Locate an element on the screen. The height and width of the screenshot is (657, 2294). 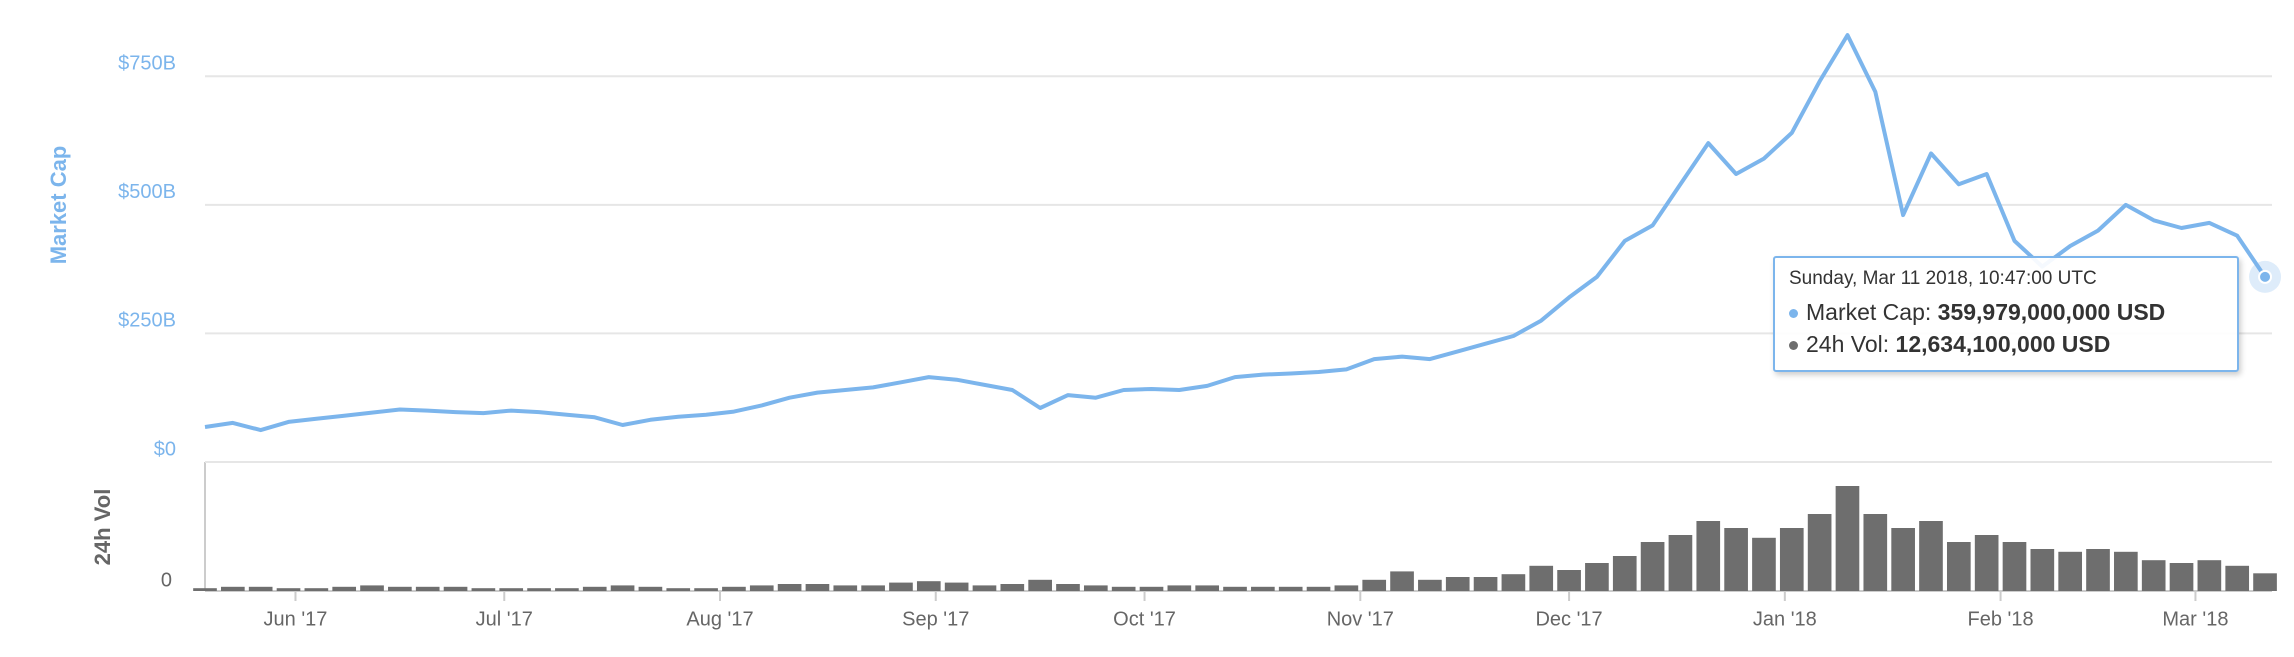
x-tick-label: Sep '17 is located at coordinates (935, 619).